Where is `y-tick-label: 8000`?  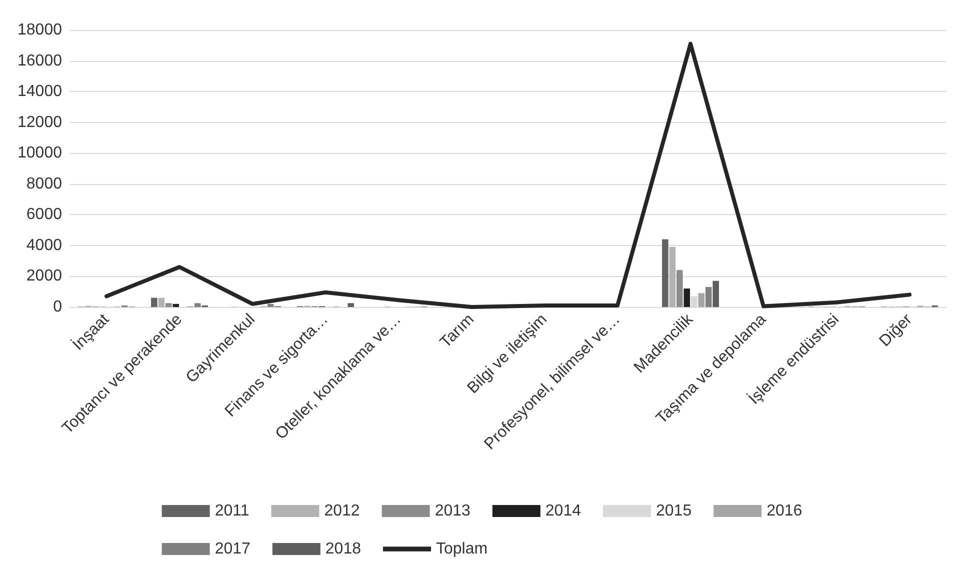
y-tick-label: 8000 is located at coordinates (44, 183).